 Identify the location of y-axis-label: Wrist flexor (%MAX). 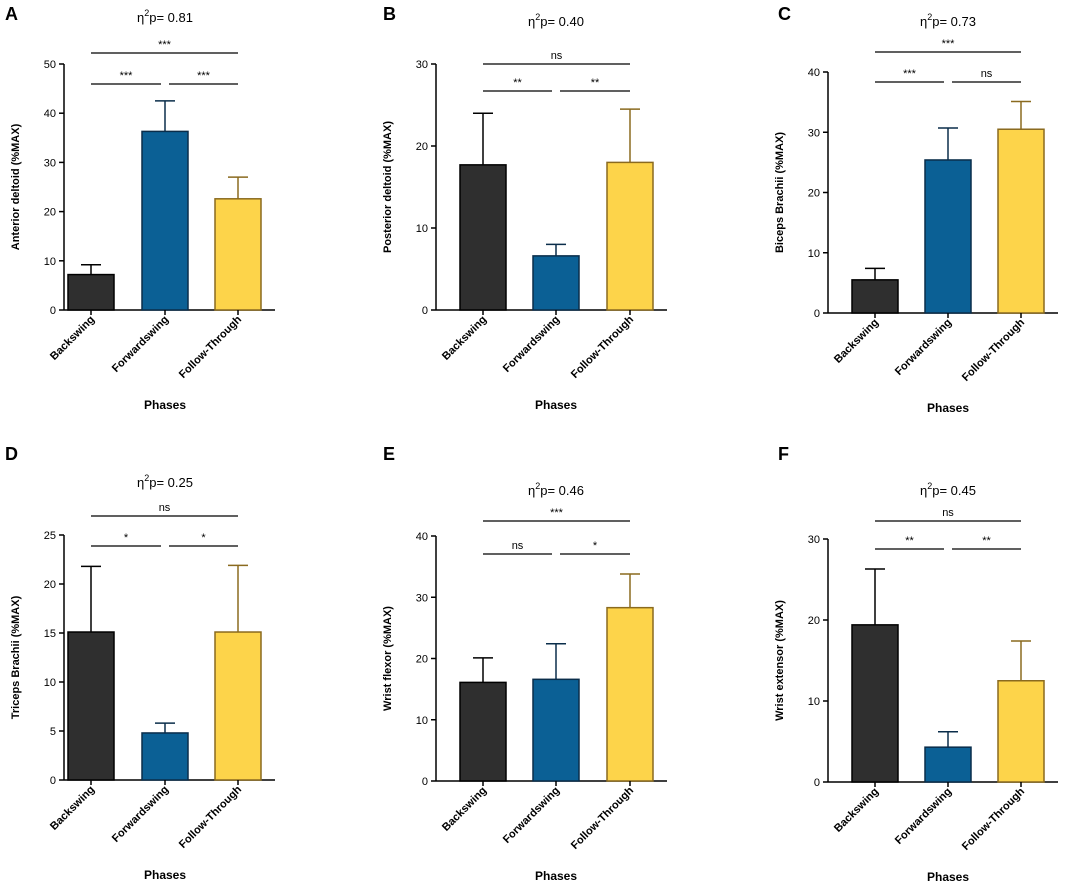
(388, 658).